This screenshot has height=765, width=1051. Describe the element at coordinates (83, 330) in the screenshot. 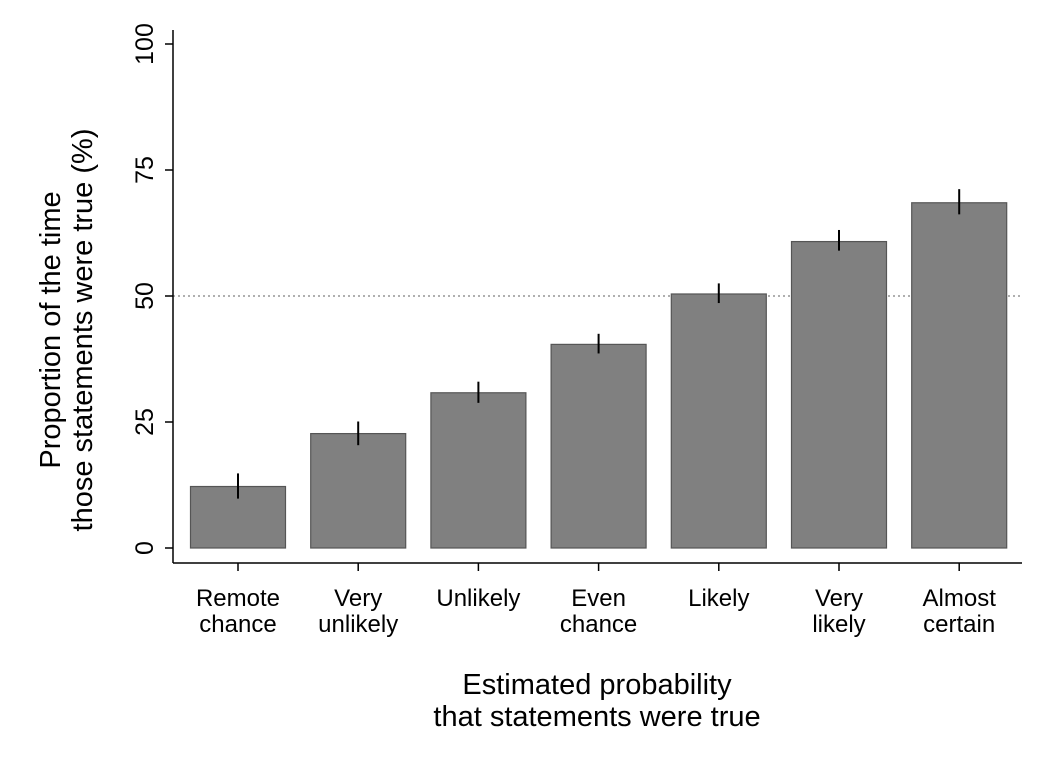

I see `y-axis-title-line: those statements were true (%)` at that location.